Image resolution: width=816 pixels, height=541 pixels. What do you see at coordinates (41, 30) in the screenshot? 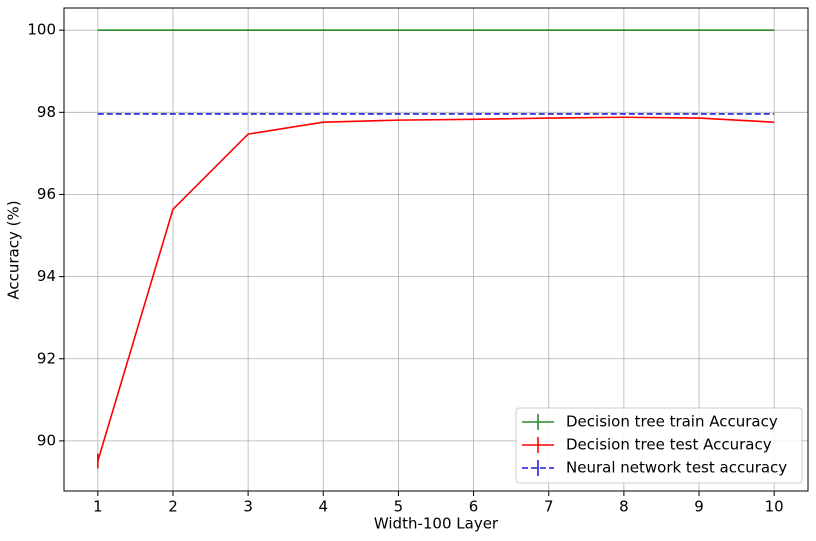
I see `y-tick-label: 100` at bounding box center [41, 30].